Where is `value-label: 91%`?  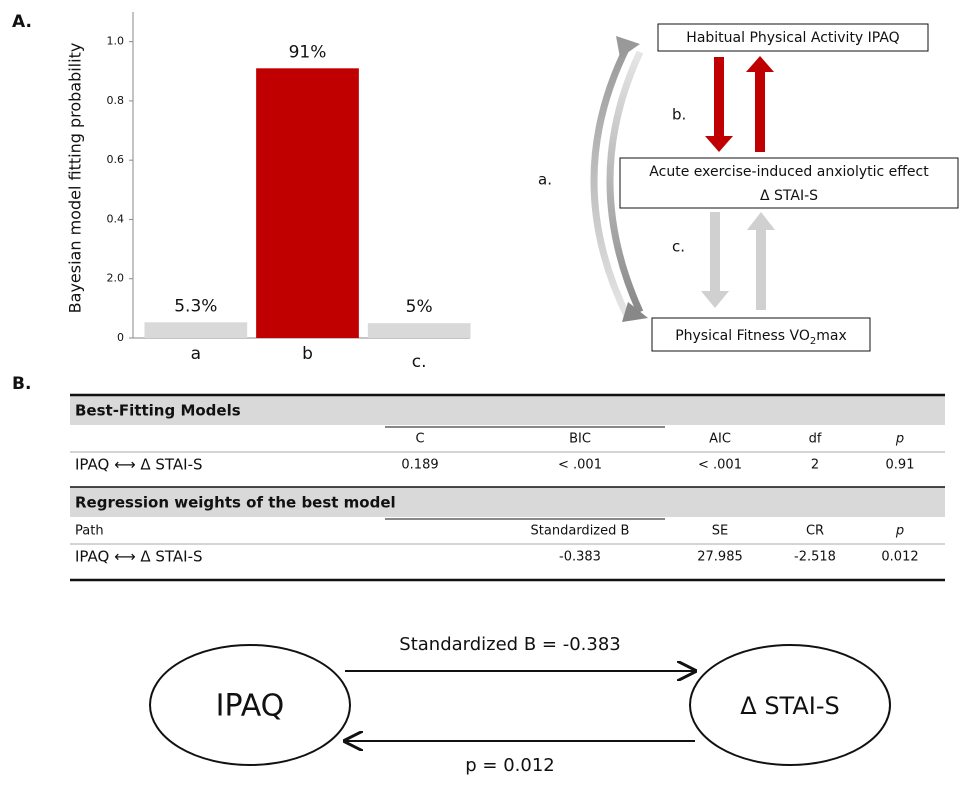 value-label: 91% is located at coordinates (308, 52).